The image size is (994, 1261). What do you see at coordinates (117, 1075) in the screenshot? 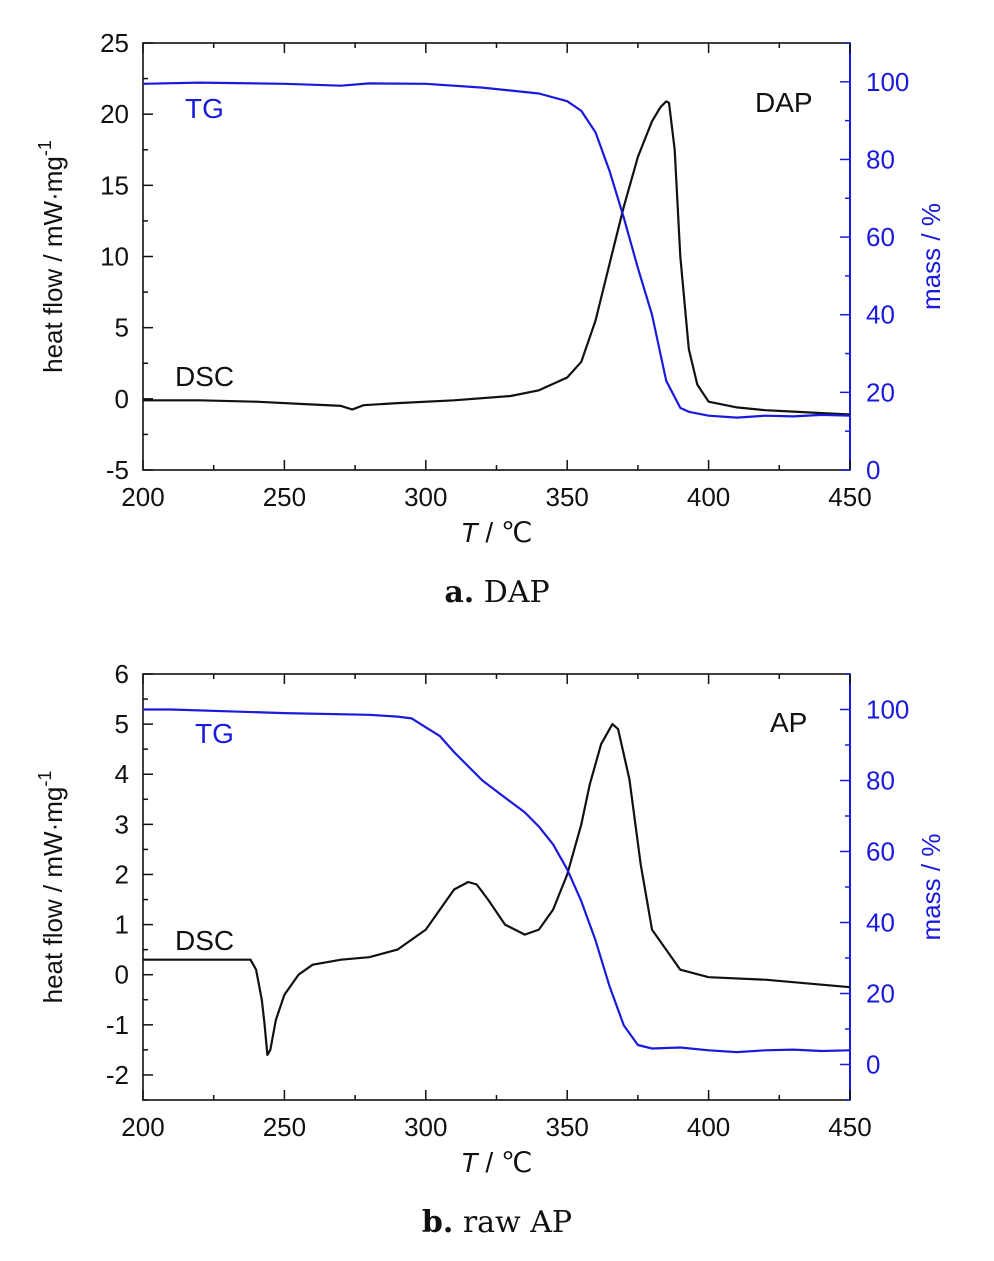
I see `y-tick-label: -2` at bounding box center [117, 1075].